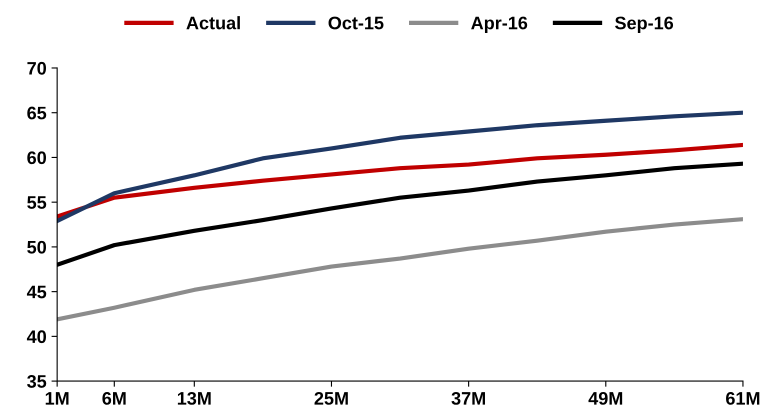 This screenshot has height=412, width=762. What do you see at coordinates (36, 337) in the screenshot?
I see `y-tick-label: 40` at bounding box center [36, 337].